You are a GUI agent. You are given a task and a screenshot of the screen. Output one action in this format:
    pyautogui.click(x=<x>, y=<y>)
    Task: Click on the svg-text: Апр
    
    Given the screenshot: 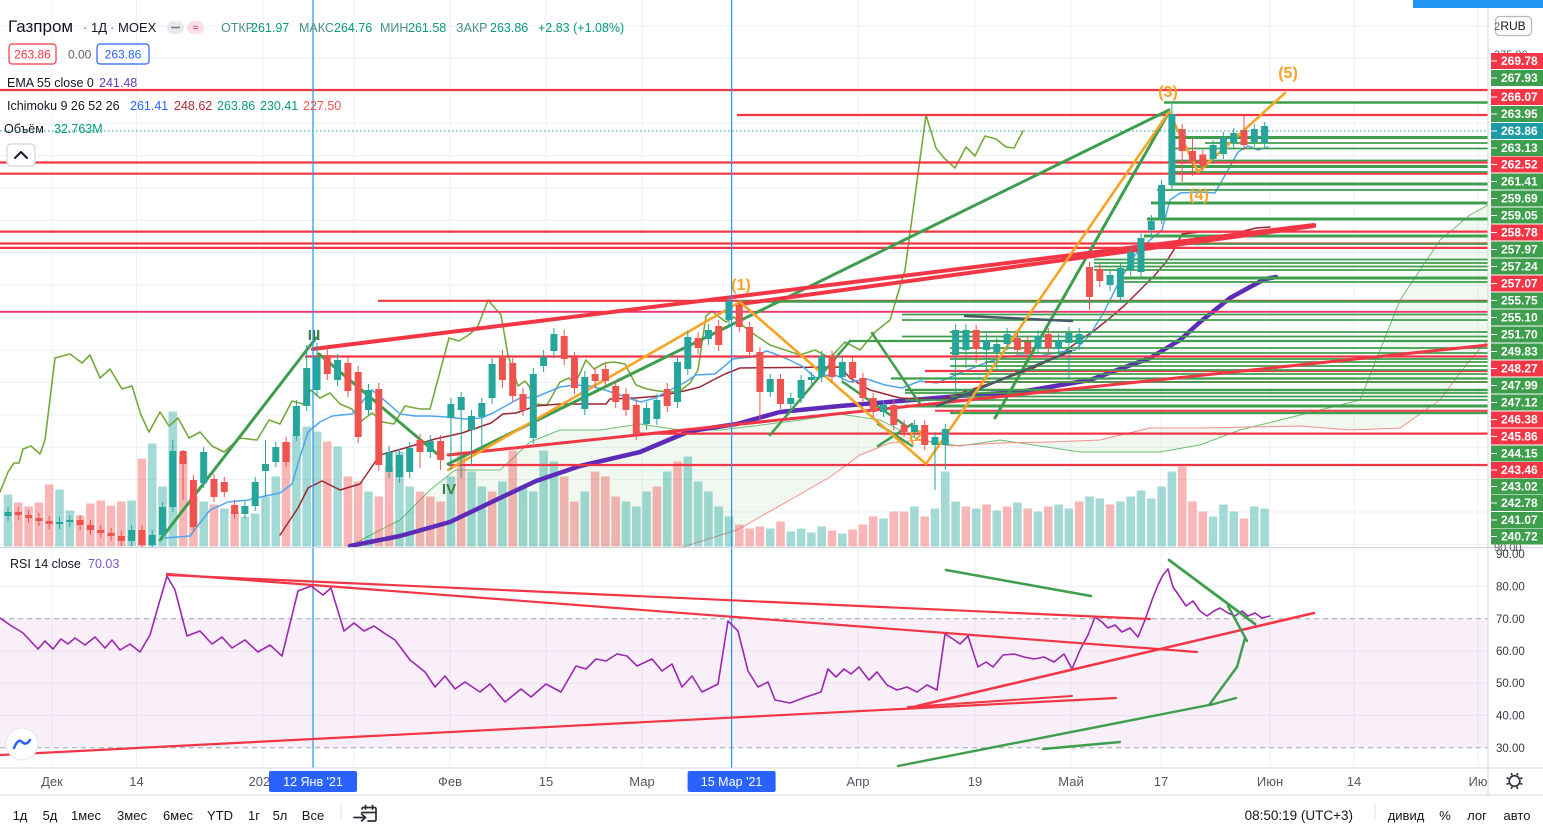 What is the action you would take?
    pyautogui.click(x=858, y=781)
    